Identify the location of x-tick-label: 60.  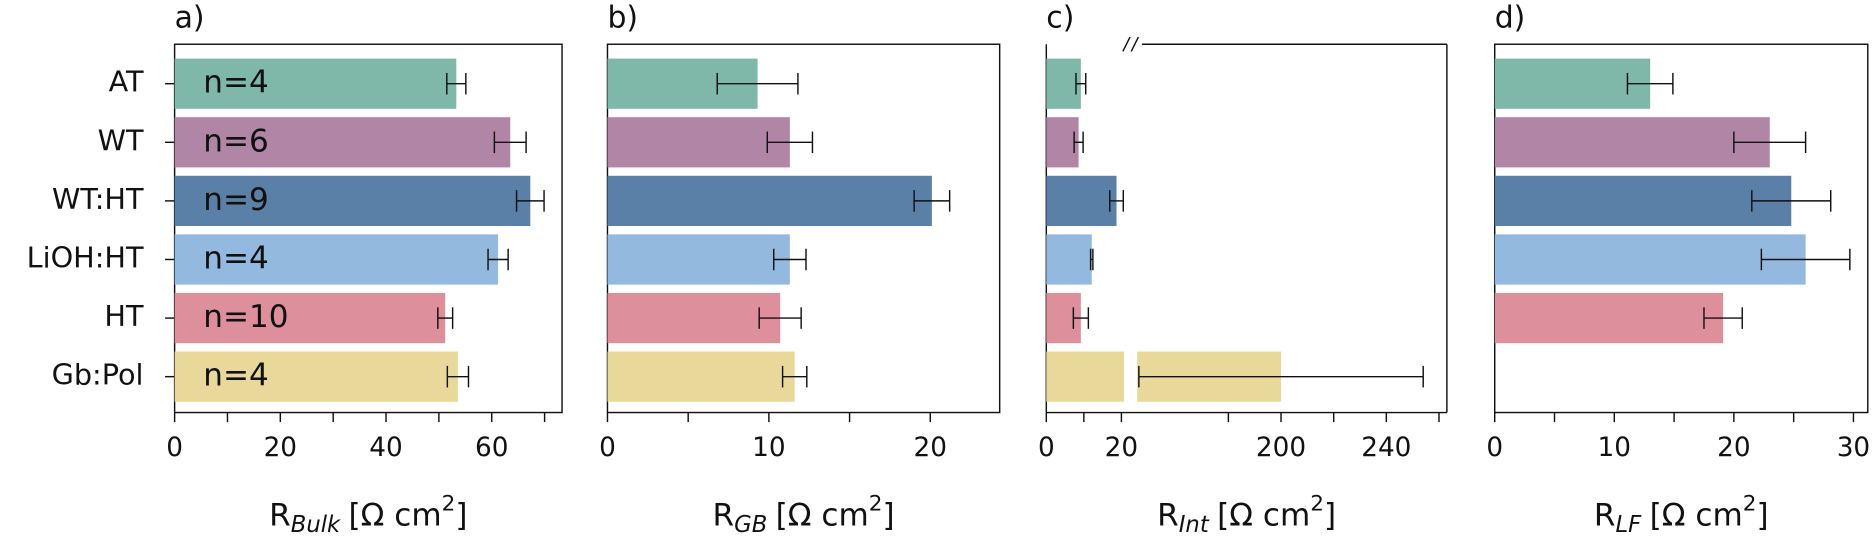
(491, 448).